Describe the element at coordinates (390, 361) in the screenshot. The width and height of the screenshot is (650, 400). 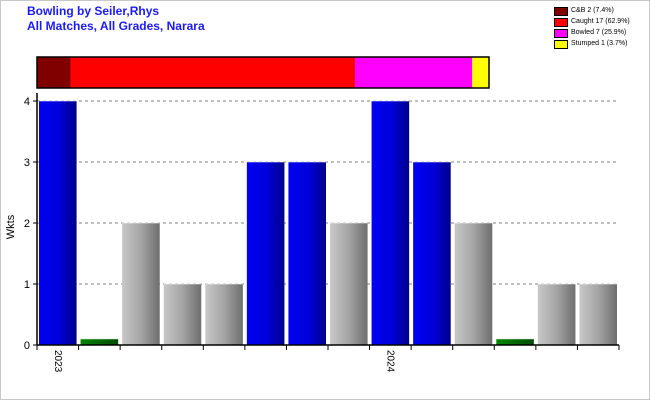
I see `x-tick-label: 2024` at that location.